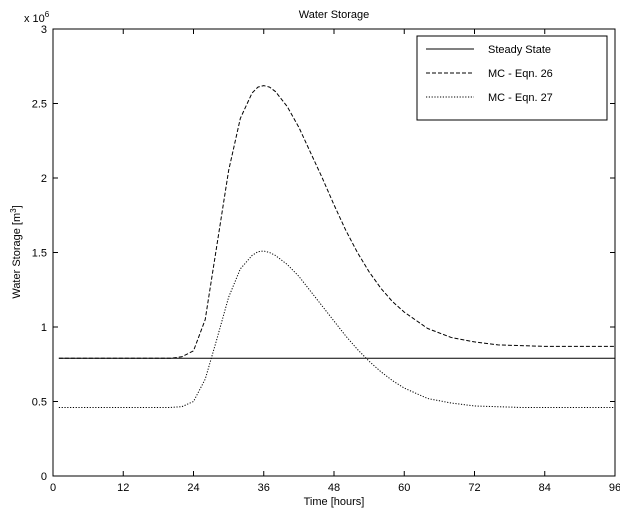  What do you see at coordinates (44, 477) in the screenshot?
I see `y-tick-label: 0` at bounding box center [44, 477].